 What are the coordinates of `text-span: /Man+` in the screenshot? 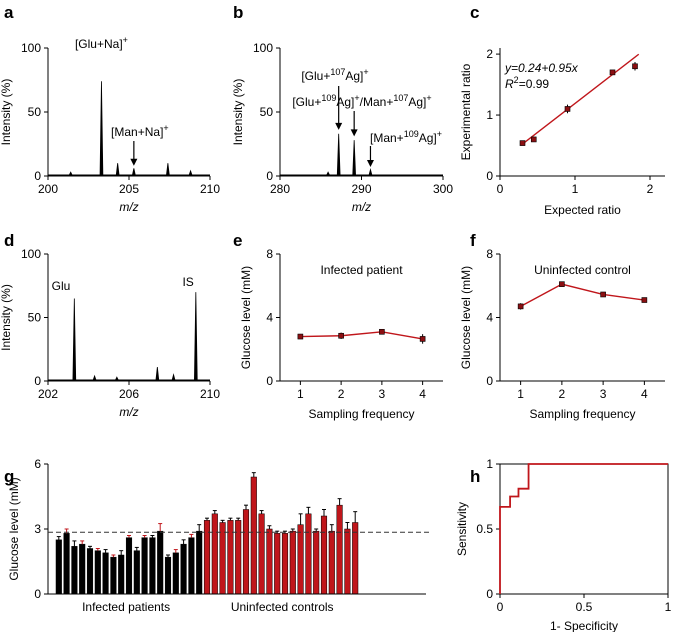 It's located at (377, 102).